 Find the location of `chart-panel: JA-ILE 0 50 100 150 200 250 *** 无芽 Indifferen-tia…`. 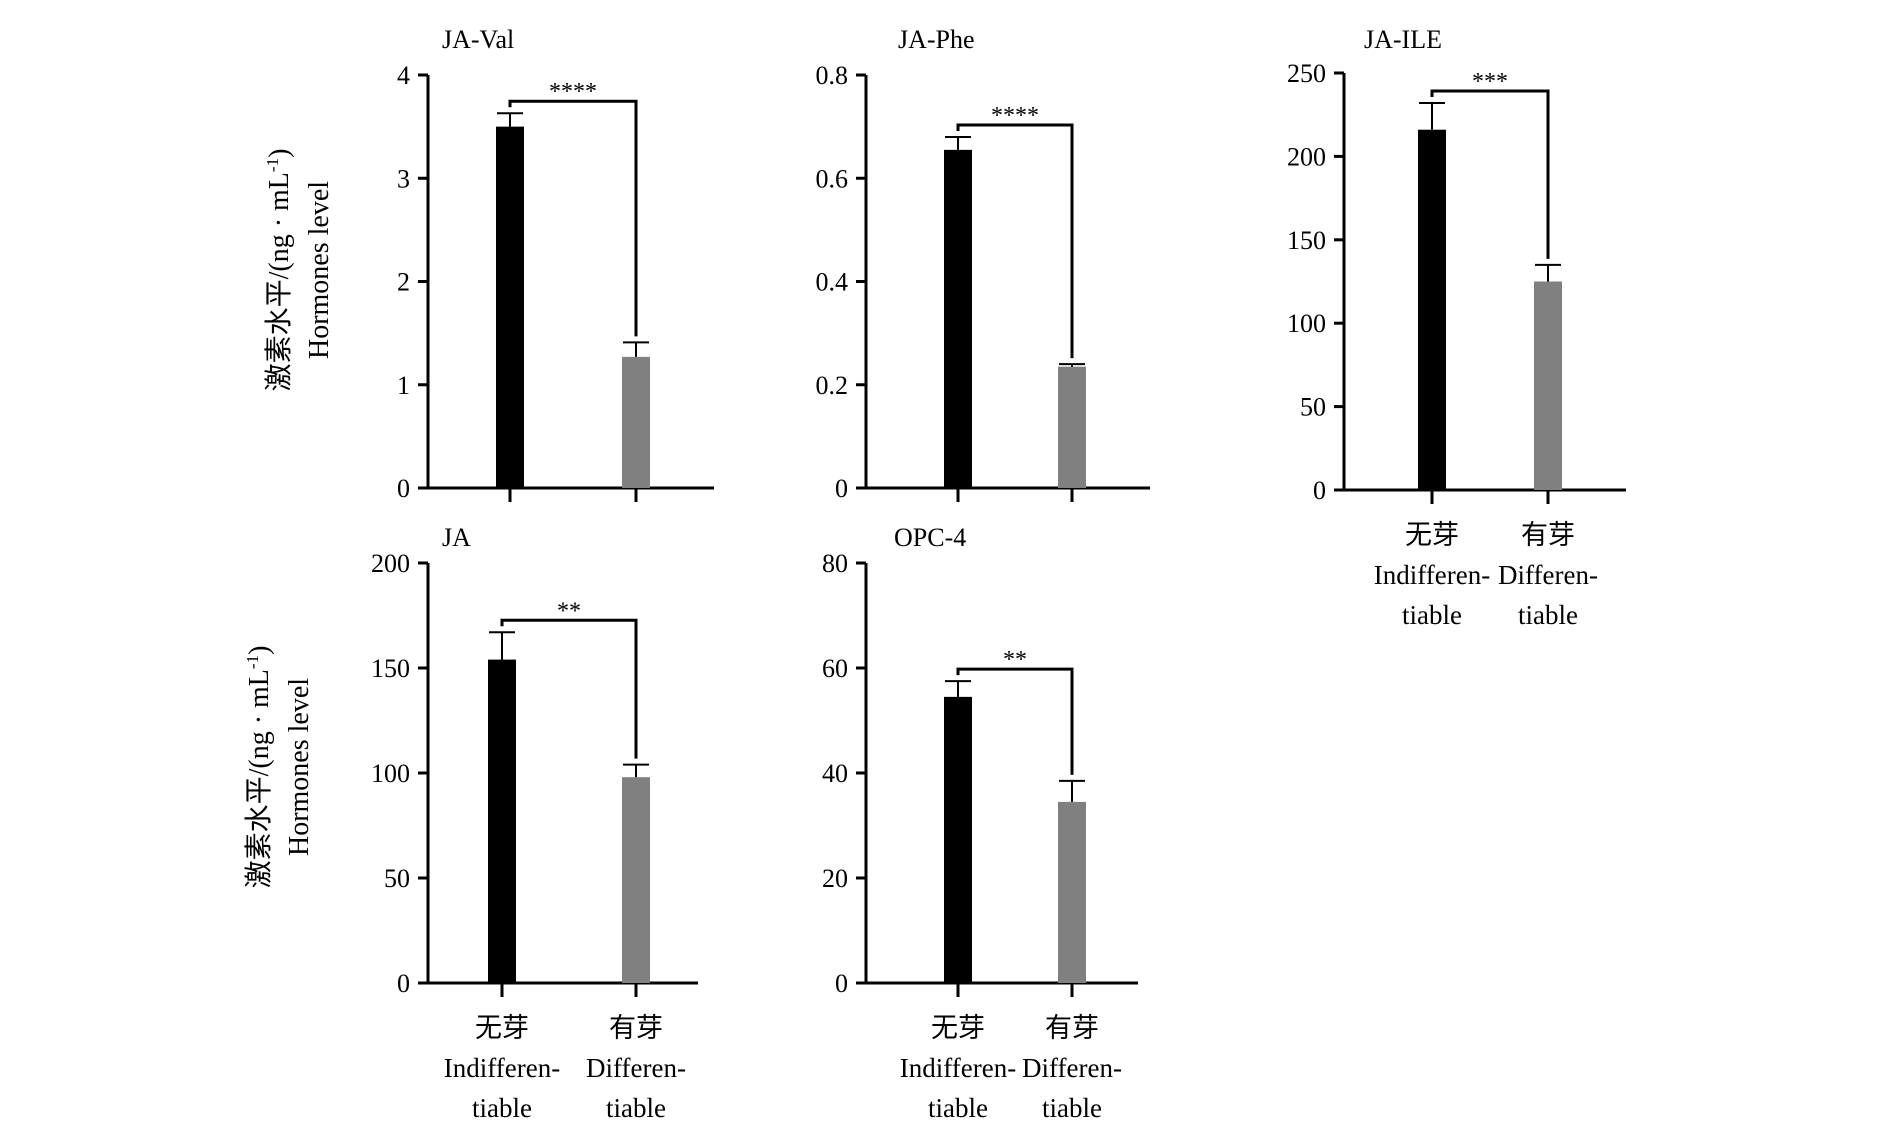

chart-panel: JA-ILE 0 50 100 150 200 250 *** 无芽 Indifferen-tia… is located at coordinates (1456, 327).